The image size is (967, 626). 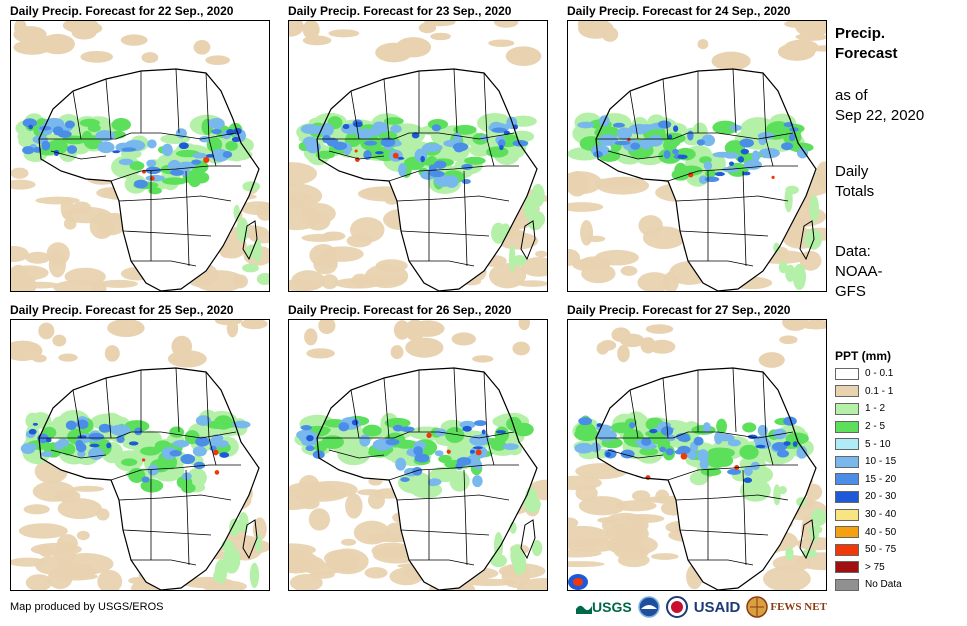 What do you see at coordinates (895, 427) in the screenshot?
I see `legend-item: 2 - 5` at bounding box center [895, 427].